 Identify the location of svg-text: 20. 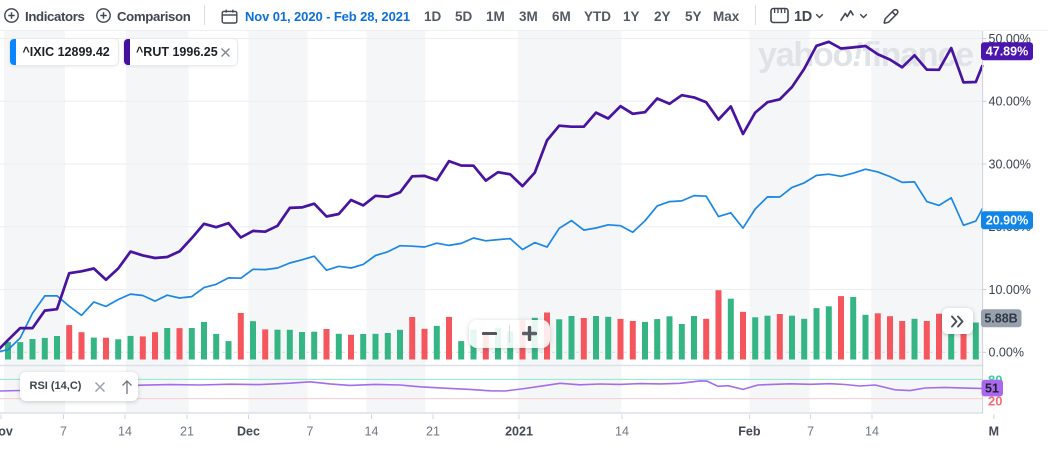
(995, 400).